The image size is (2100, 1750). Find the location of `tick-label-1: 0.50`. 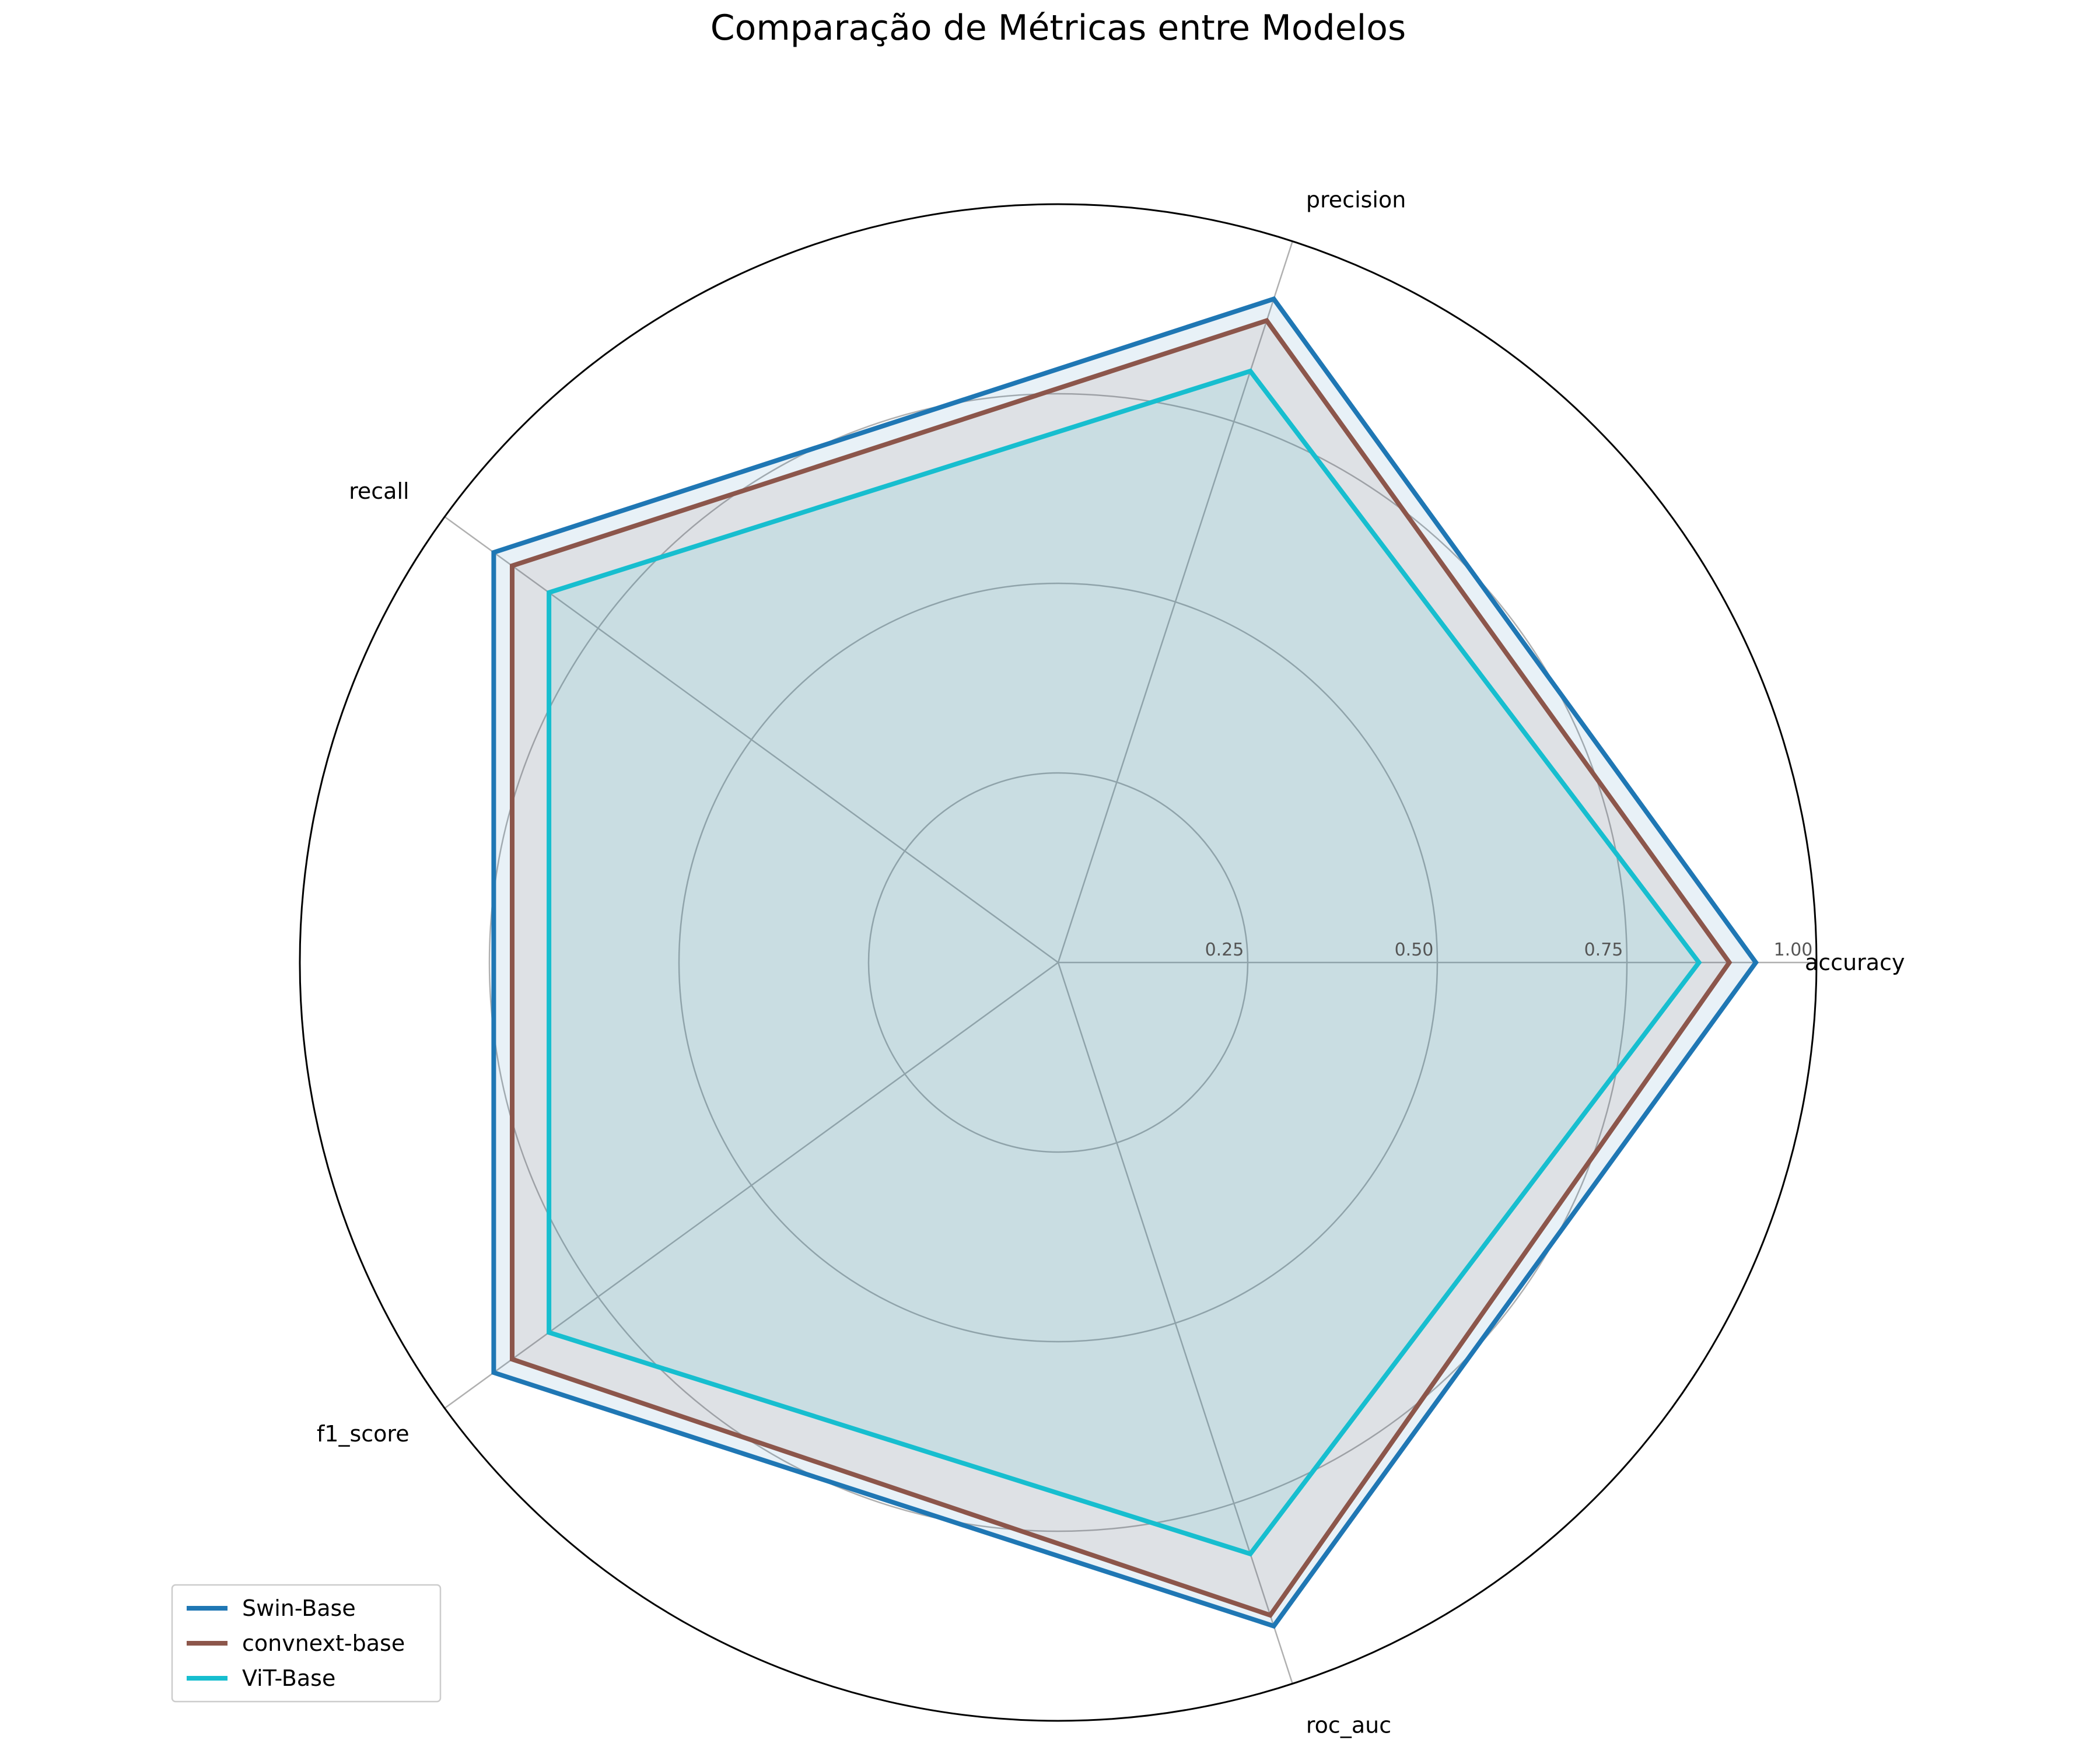

tick-label-1: 0.50 is located at coordinates (1414, 950).